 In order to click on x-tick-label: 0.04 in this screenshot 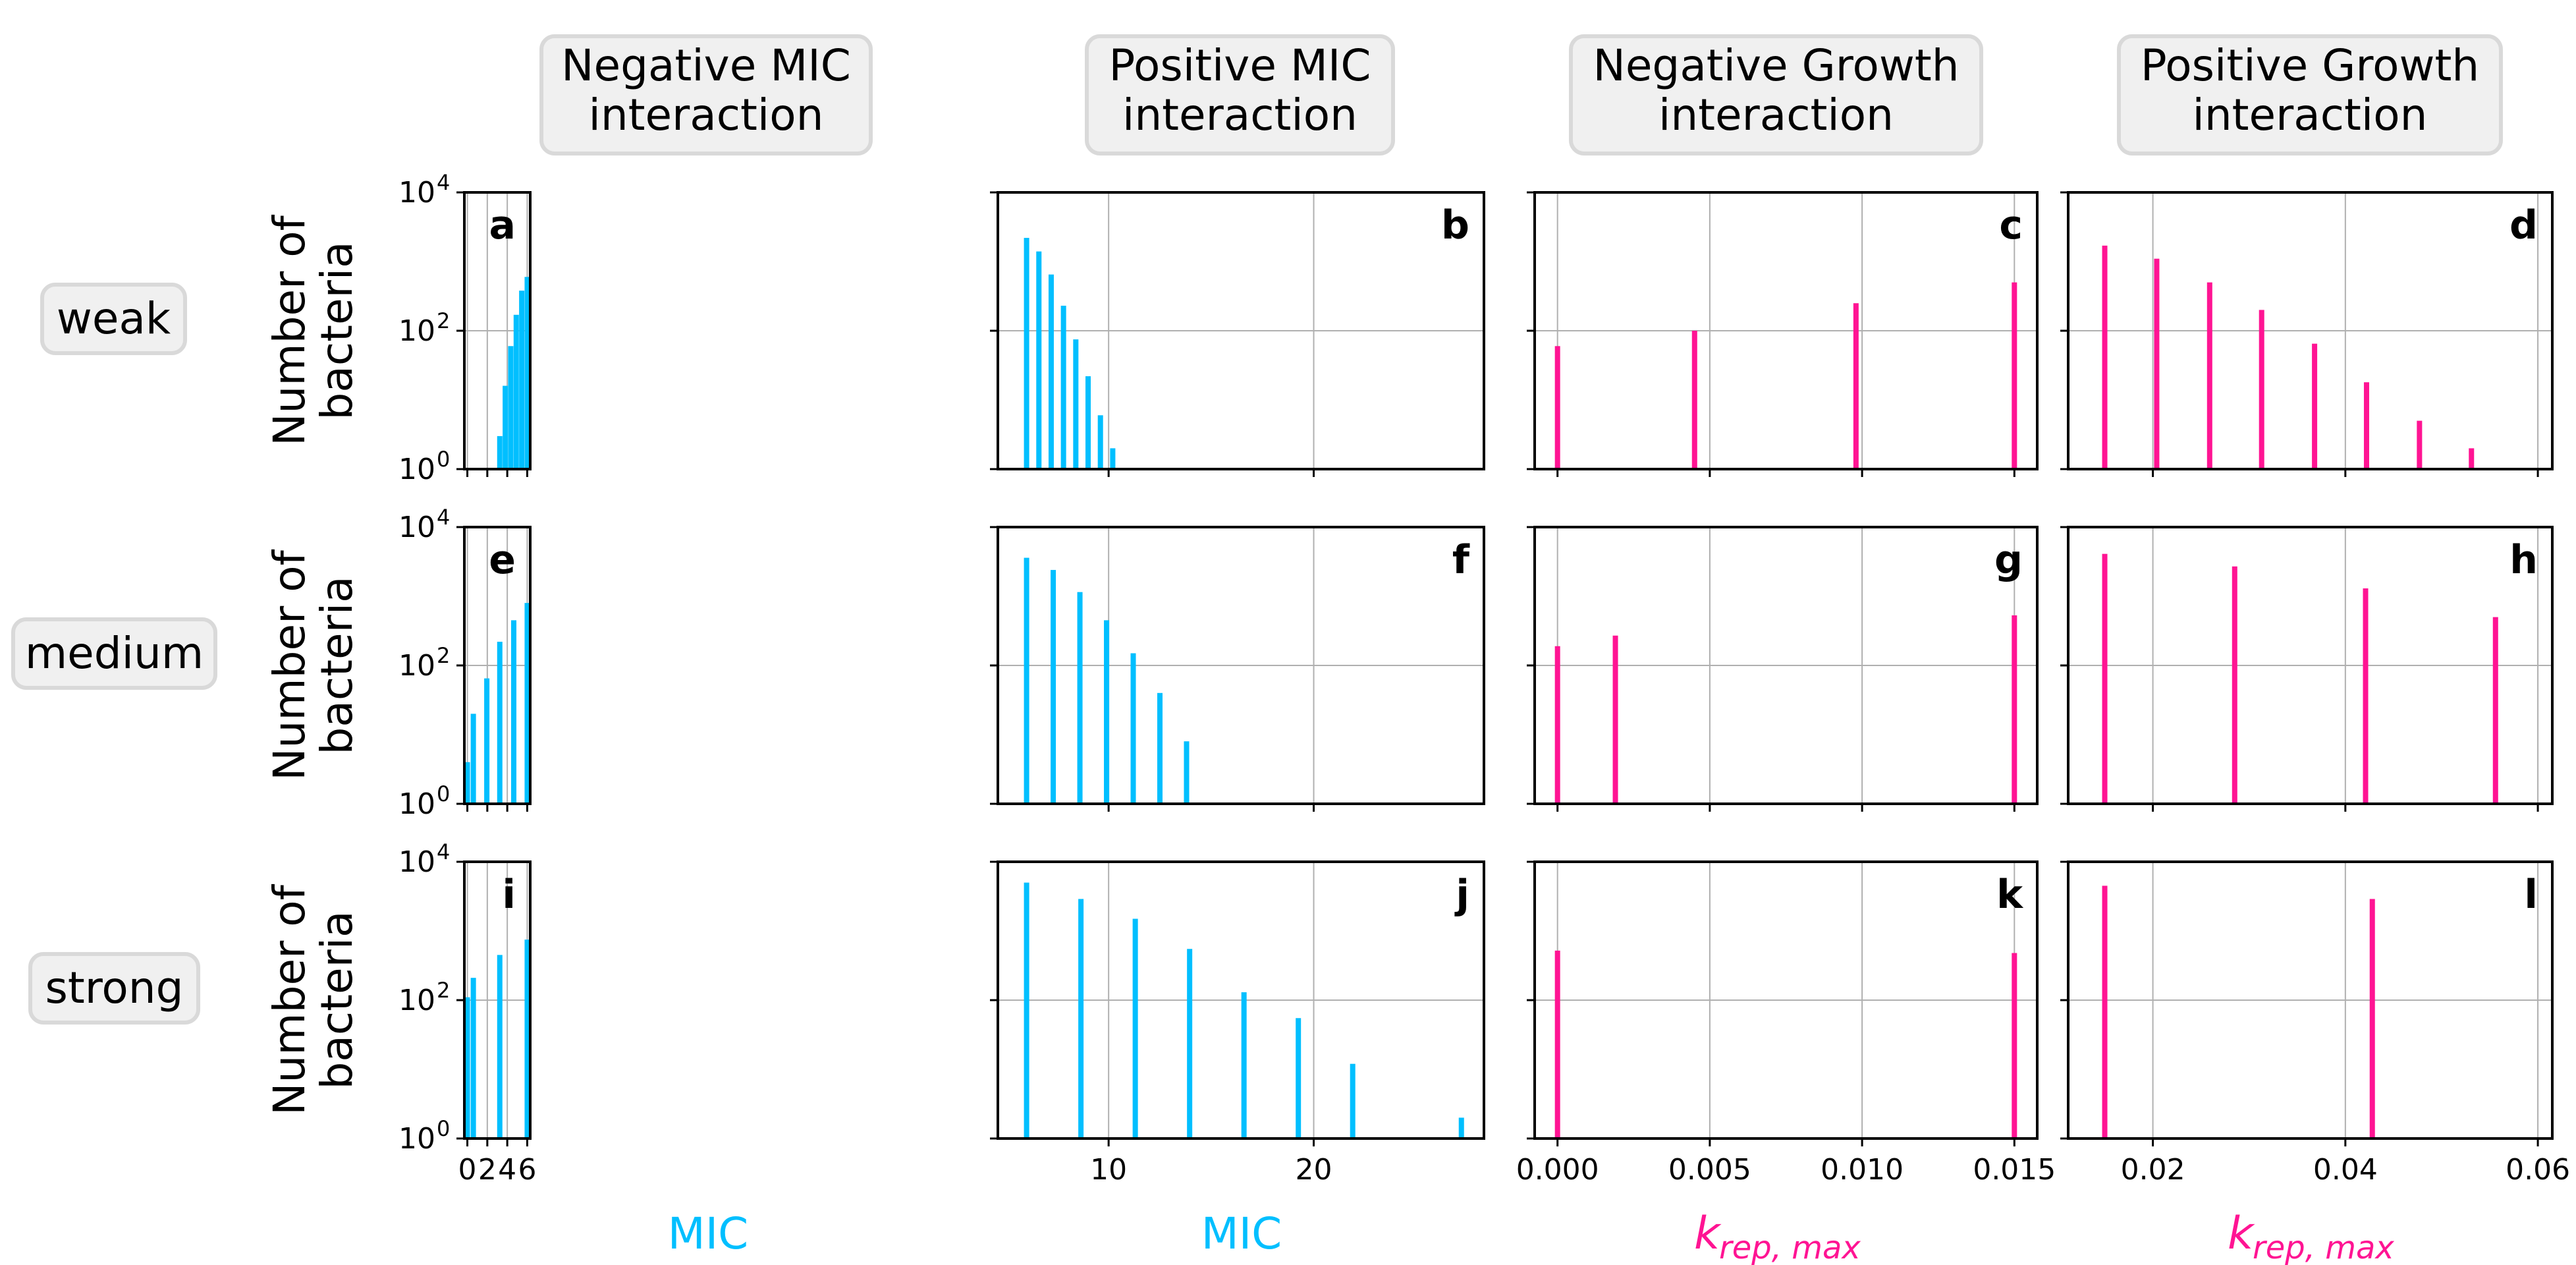, I will do `click(2345, 1170)`.